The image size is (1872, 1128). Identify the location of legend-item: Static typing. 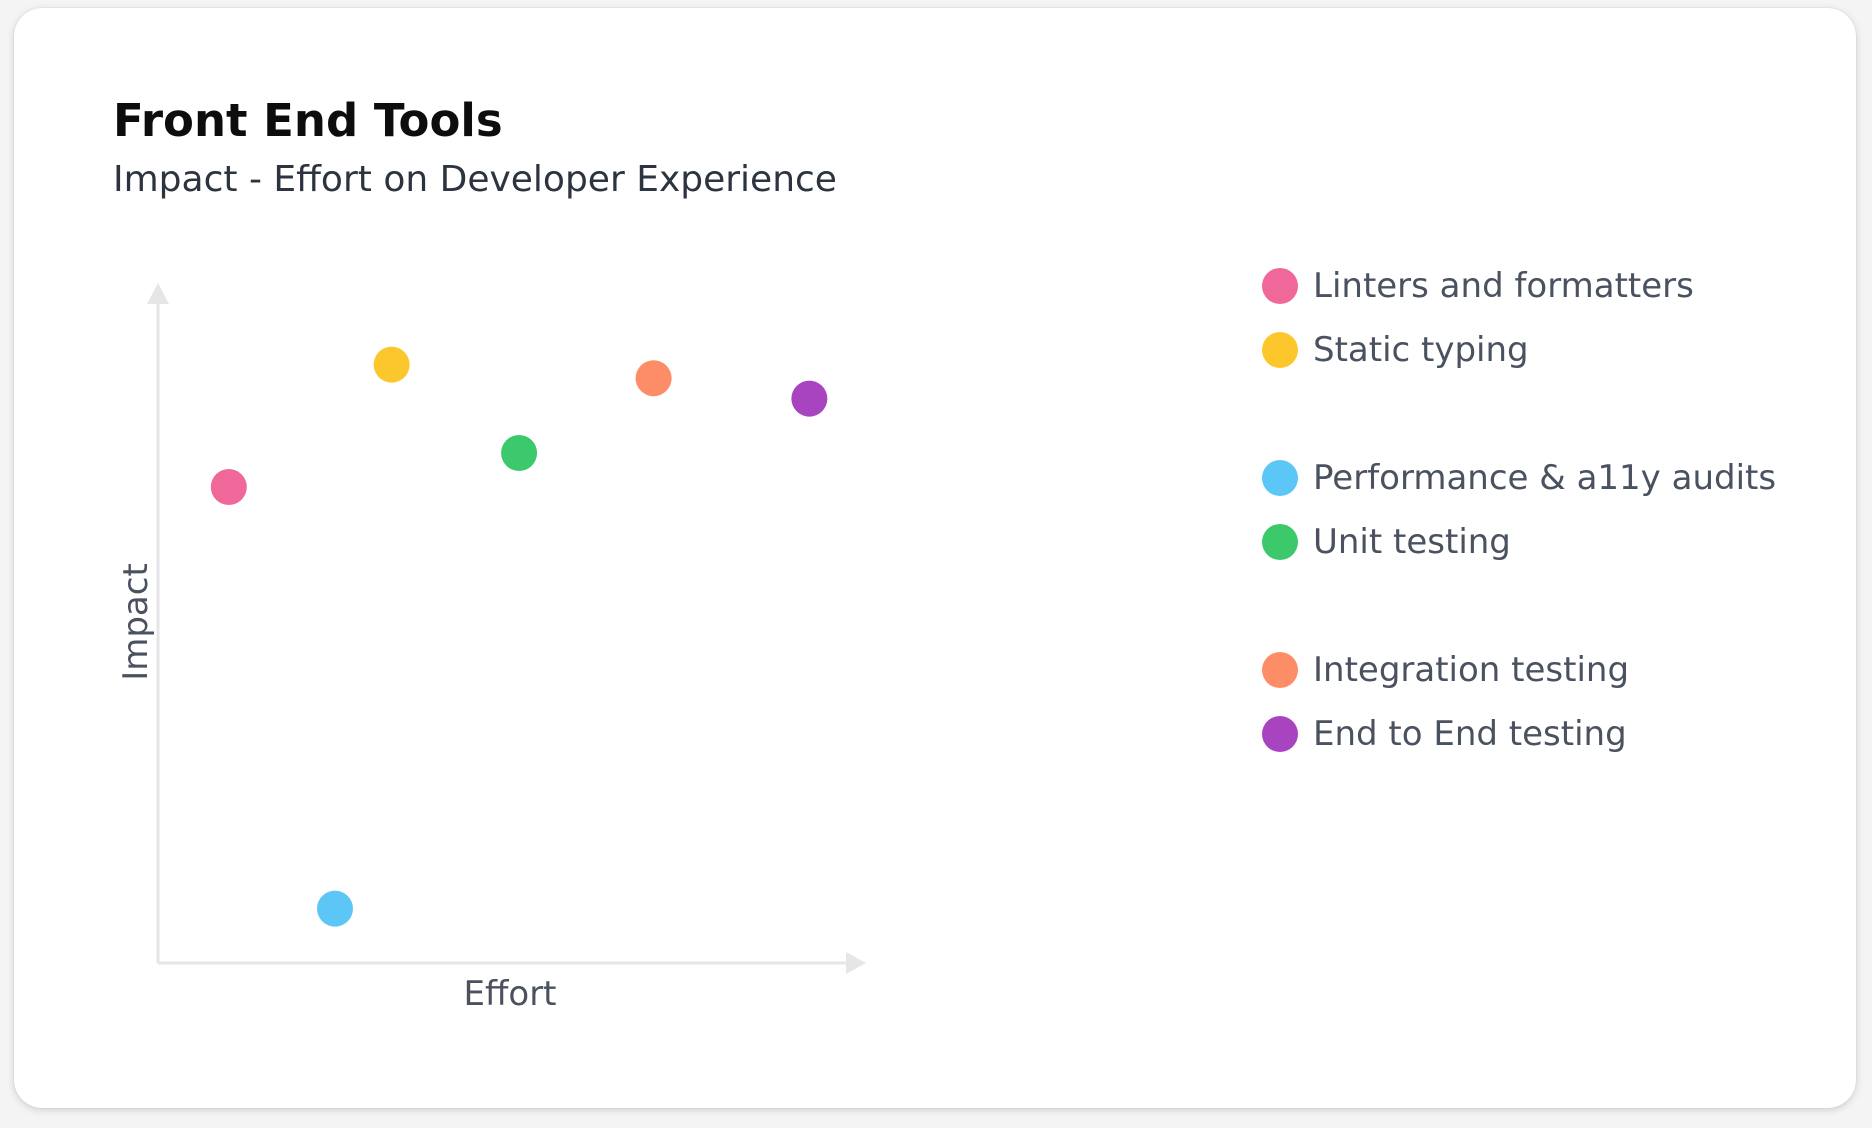
(1395, 350).